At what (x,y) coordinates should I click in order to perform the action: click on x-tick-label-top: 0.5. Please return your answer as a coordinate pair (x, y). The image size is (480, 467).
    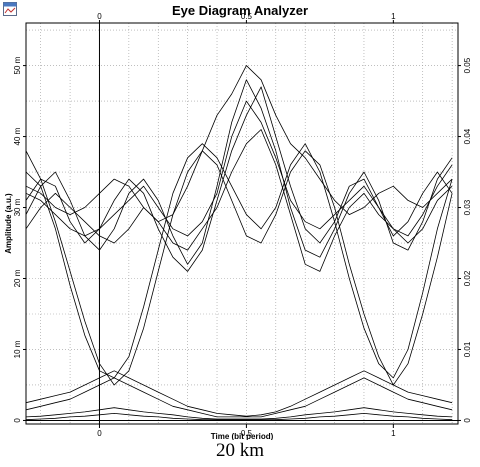
    Looking at the image, I should click on (247, 16).